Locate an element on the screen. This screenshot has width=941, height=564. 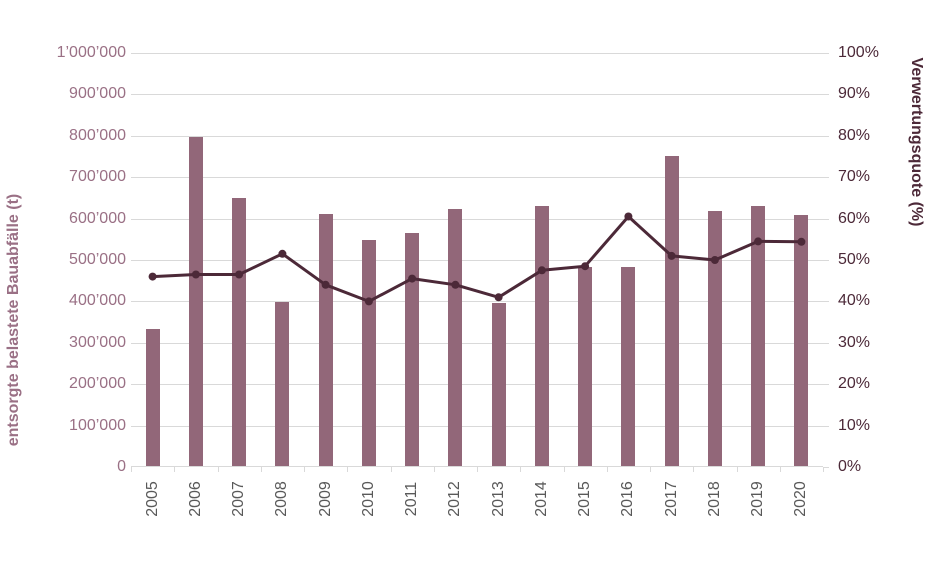
line-marker-2011 is located at coordinates (412, 278).